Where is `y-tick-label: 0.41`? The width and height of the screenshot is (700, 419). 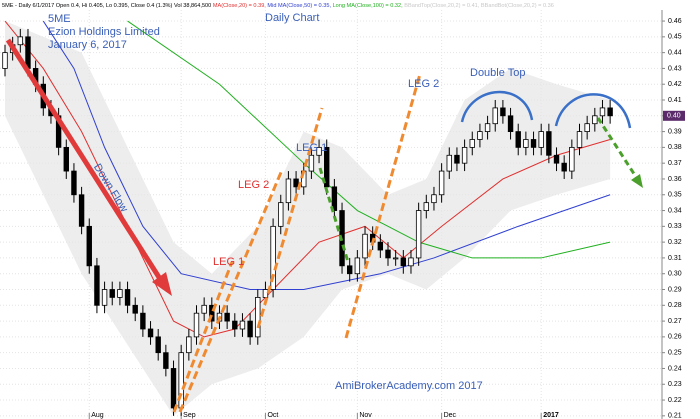
y-tick-label: 0.41 is located at coordinates (675, 100).